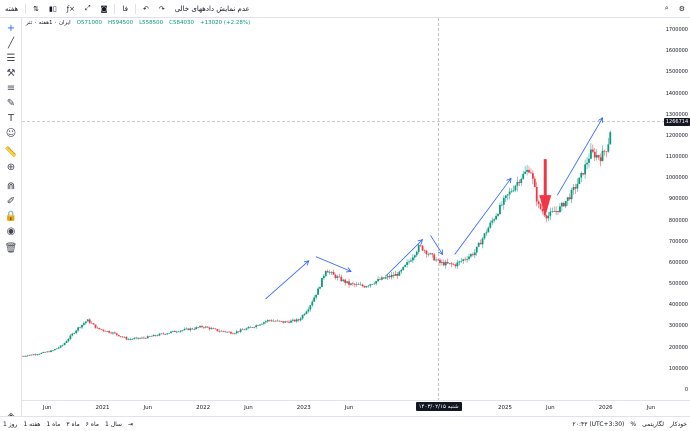 The height and width of the screenshot is (431, 690). I want to click on price-tick: 600000, so click(678, 262).